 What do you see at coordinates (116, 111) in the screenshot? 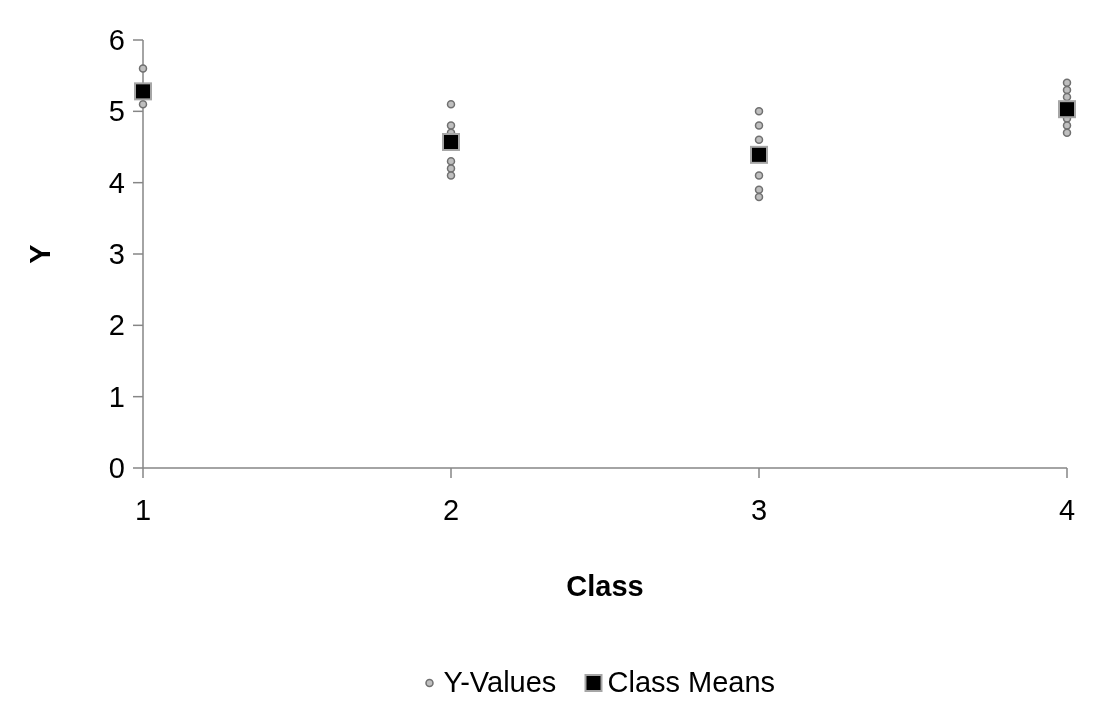
I see `y-tick-label: 5` at bounding box center [116, 111].